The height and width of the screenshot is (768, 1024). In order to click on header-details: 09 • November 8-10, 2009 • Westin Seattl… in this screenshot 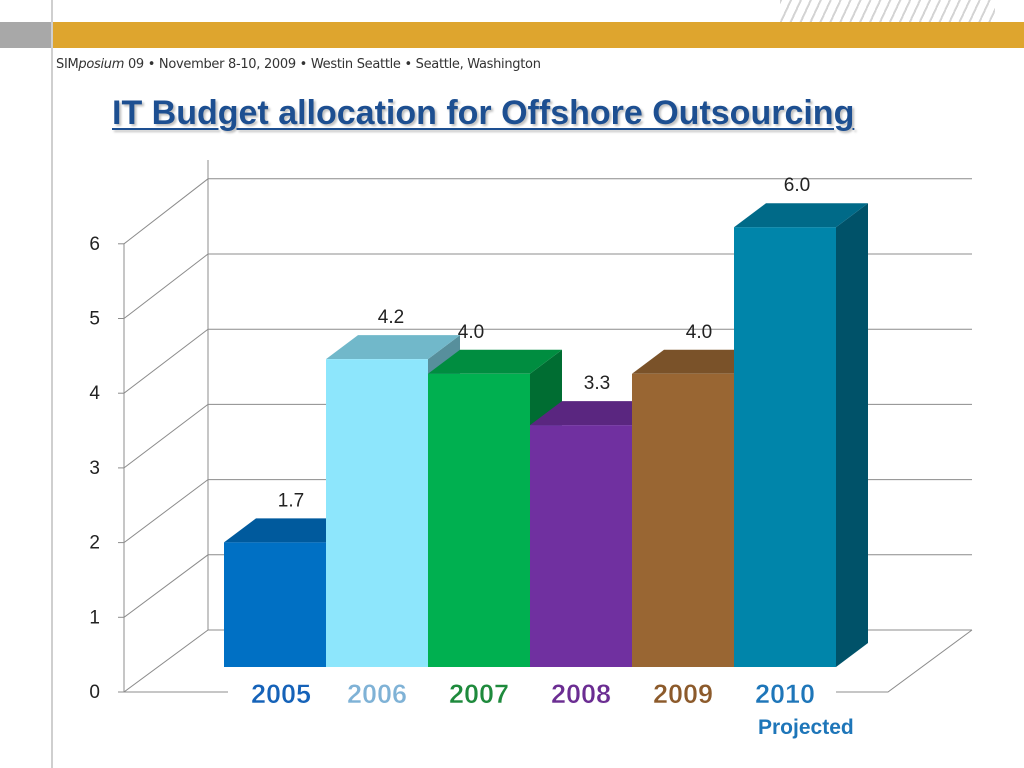, I will do `click(332, 64)`.